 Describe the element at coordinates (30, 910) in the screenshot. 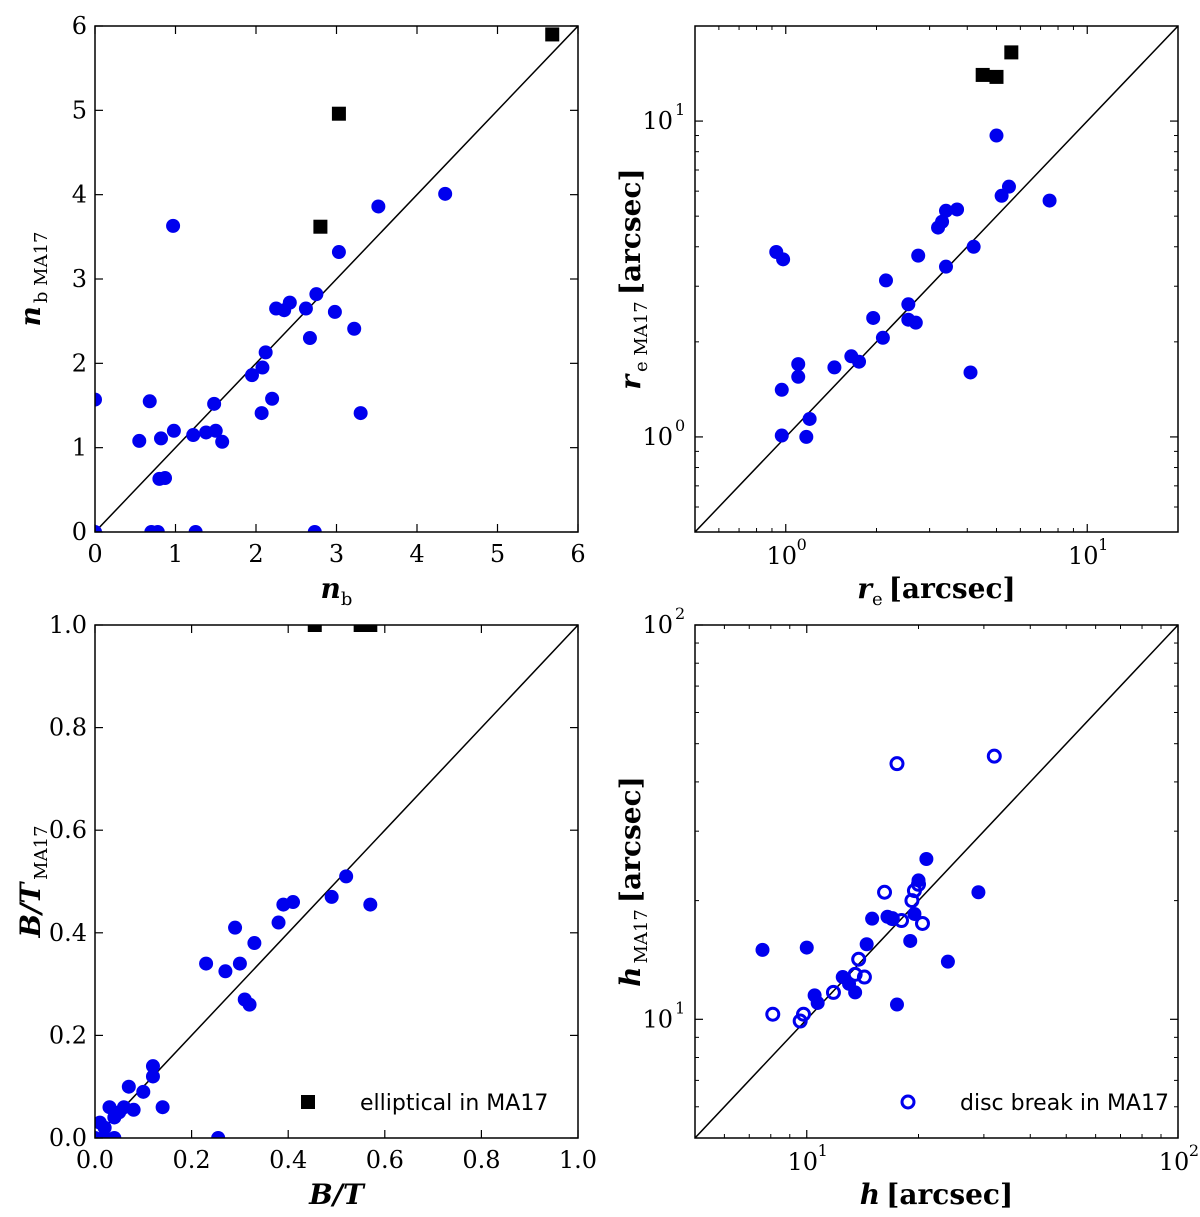

I see `y-axis-label-main: B/T` at that location.